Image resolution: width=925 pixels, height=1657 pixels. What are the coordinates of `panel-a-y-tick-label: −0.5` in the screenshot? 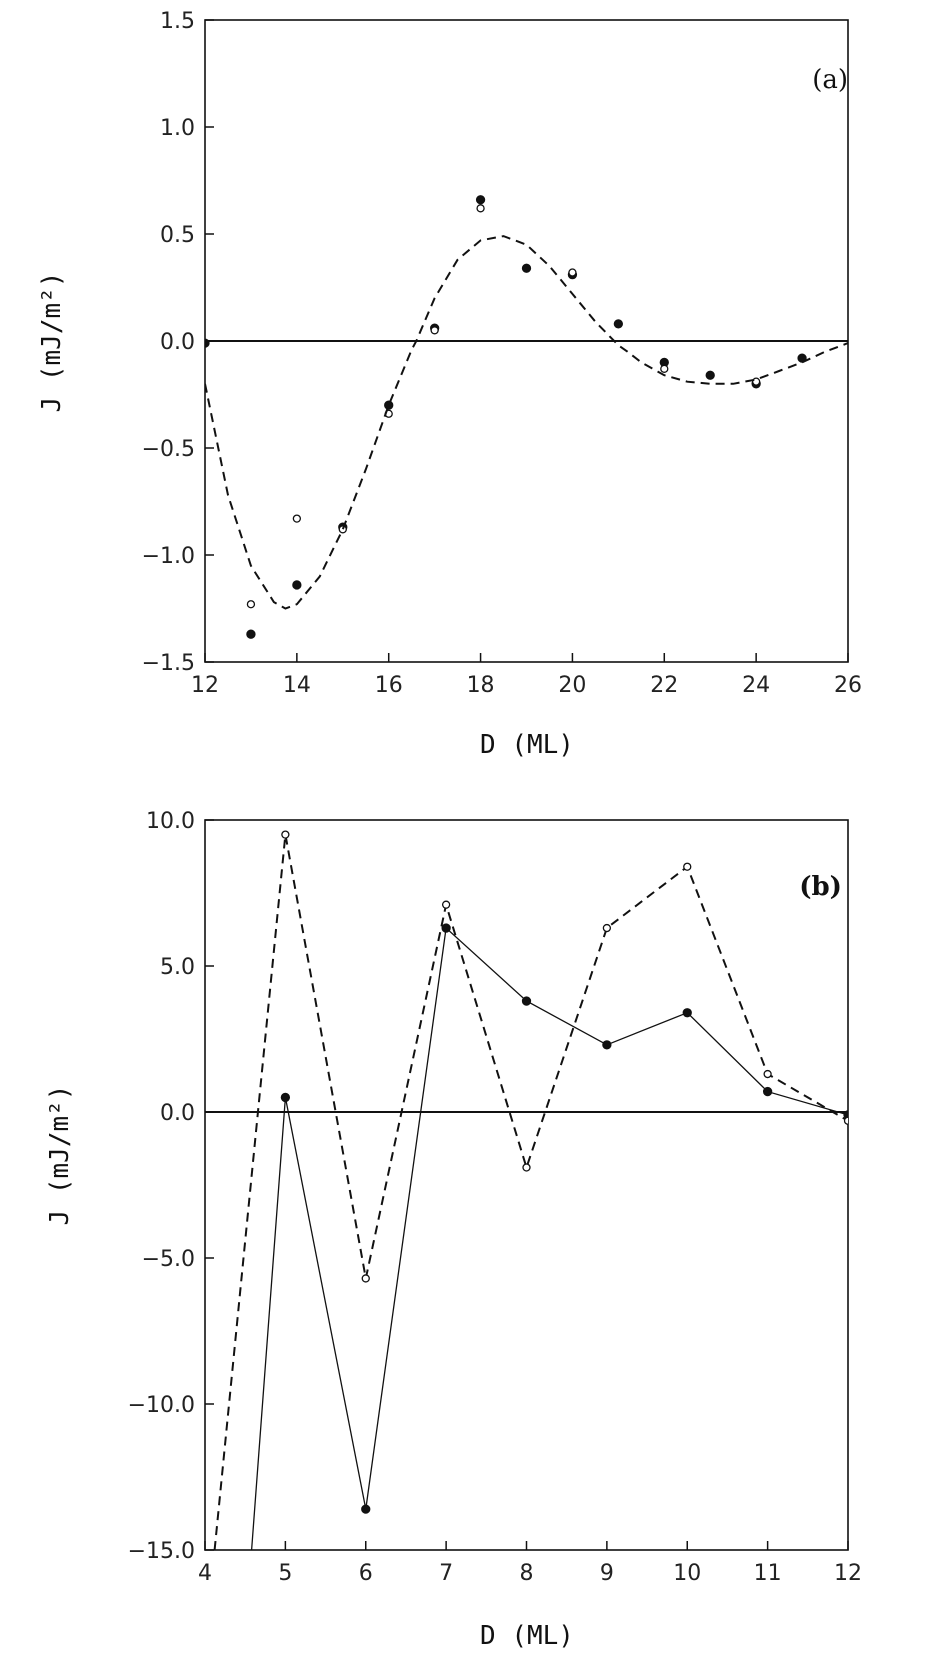 It's located at (168, 449).